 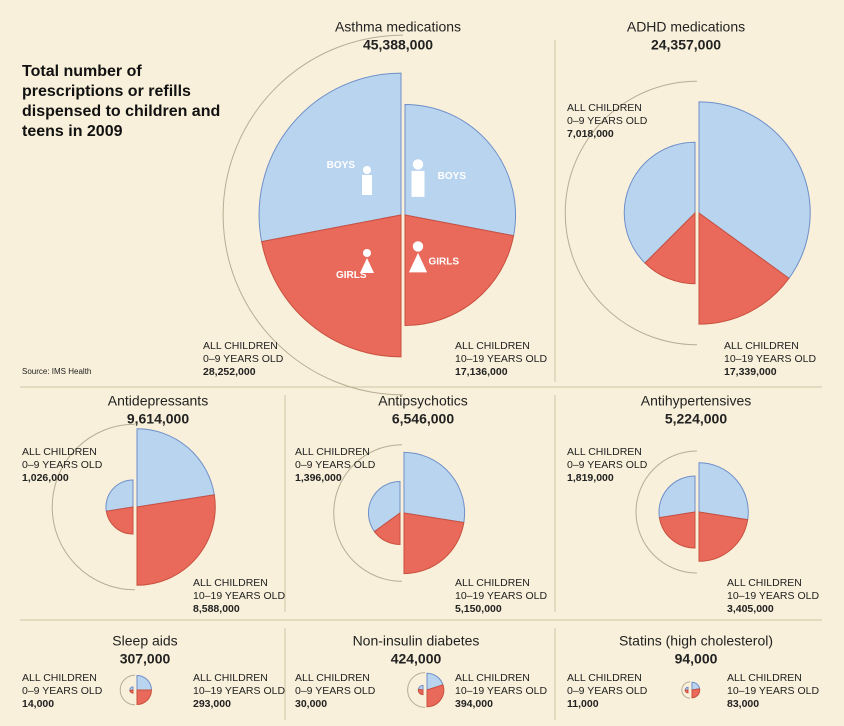 I want to click on panel-total: 5,224,000, so click(x=696, y=419).